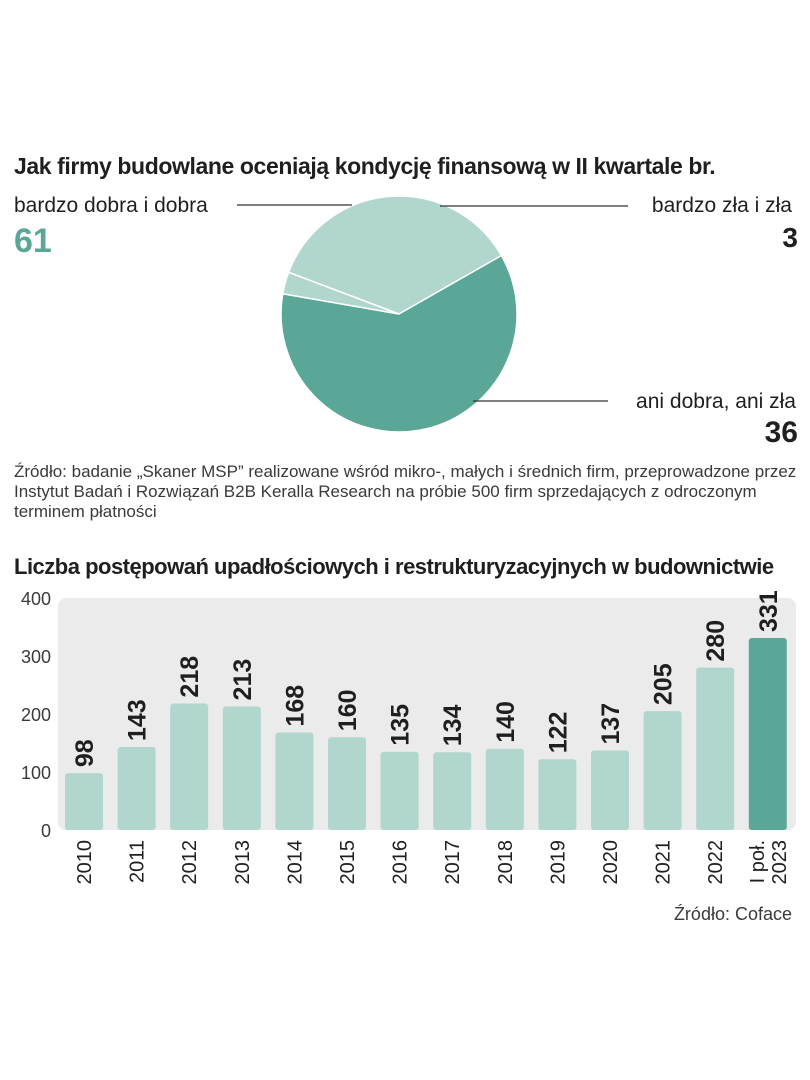 This screenshot has width=810, height=1080. Describe the element at coordinates (721, 205) in the screenshot. I see `pie-label-bad: bardzo zła i zła` at that location.